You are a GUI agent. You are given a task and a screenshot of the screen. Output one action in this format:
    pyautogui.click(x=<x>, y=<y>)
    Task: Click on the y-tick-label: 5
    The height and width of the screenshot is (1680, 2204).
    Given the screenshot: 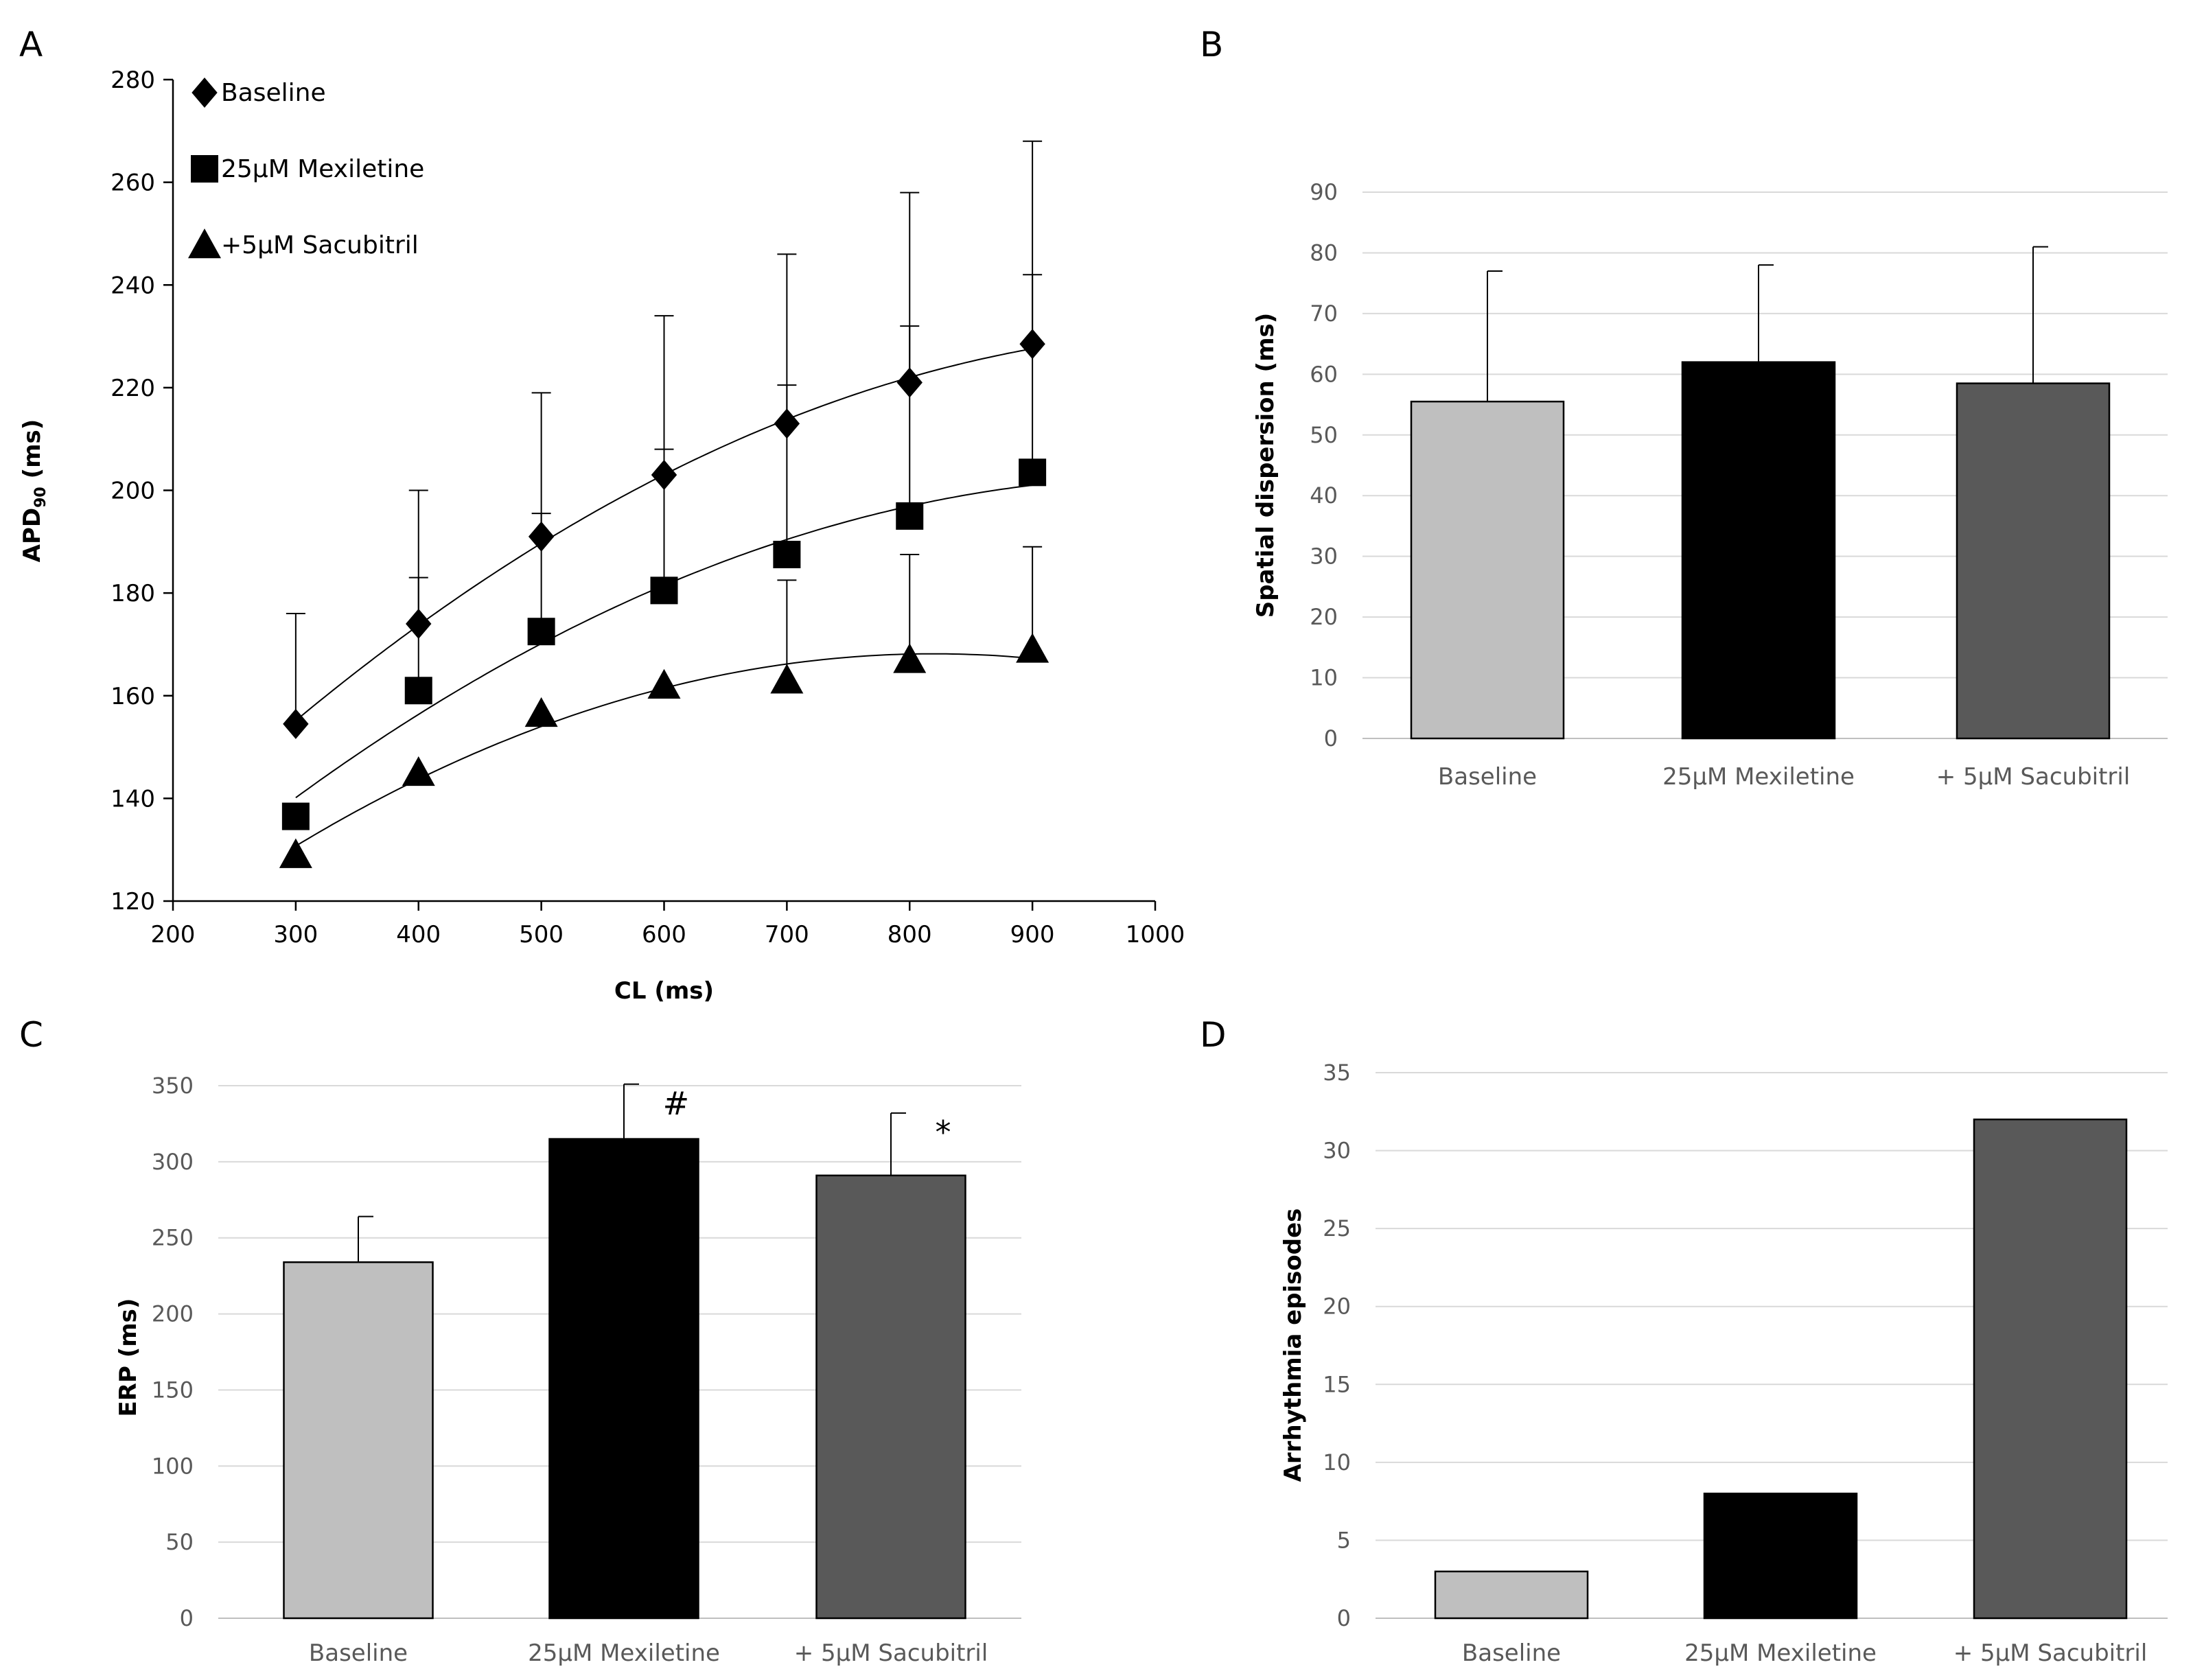 What is the action you would take?
    pyautogui.click(x=1344, y=1540)
    